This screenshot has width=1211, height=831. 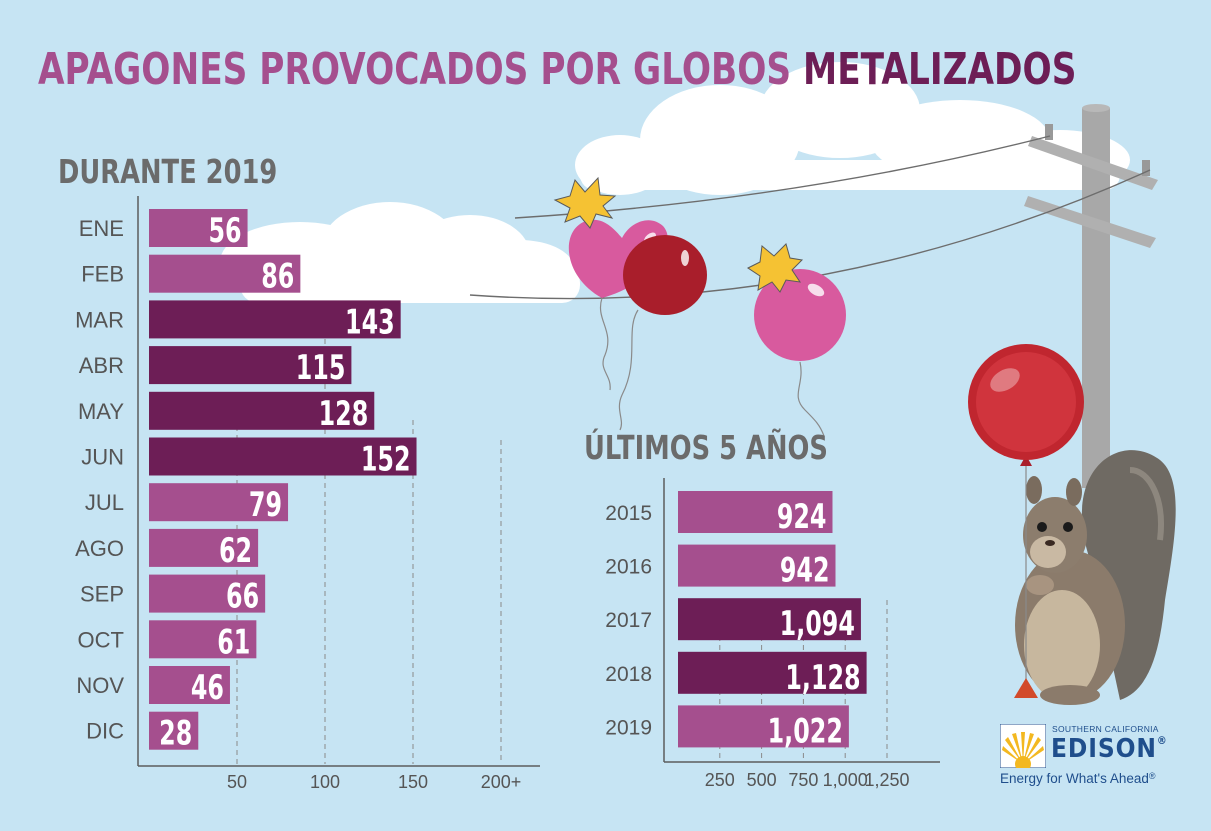 What do you see at coordinates (1023, 746) in the screenshot?
I see `sun-logo-icon` at bounding box center [1023, 746].